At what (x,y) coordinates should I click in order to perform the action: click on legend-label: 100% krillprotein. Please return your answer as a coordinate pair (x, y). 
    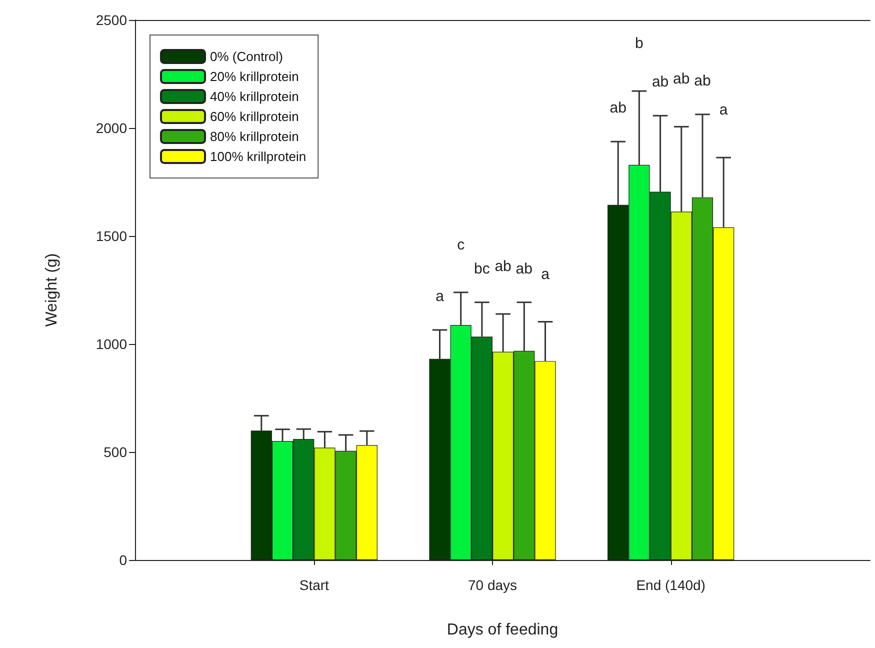
    Looking at the image, I should click on (258, 156).